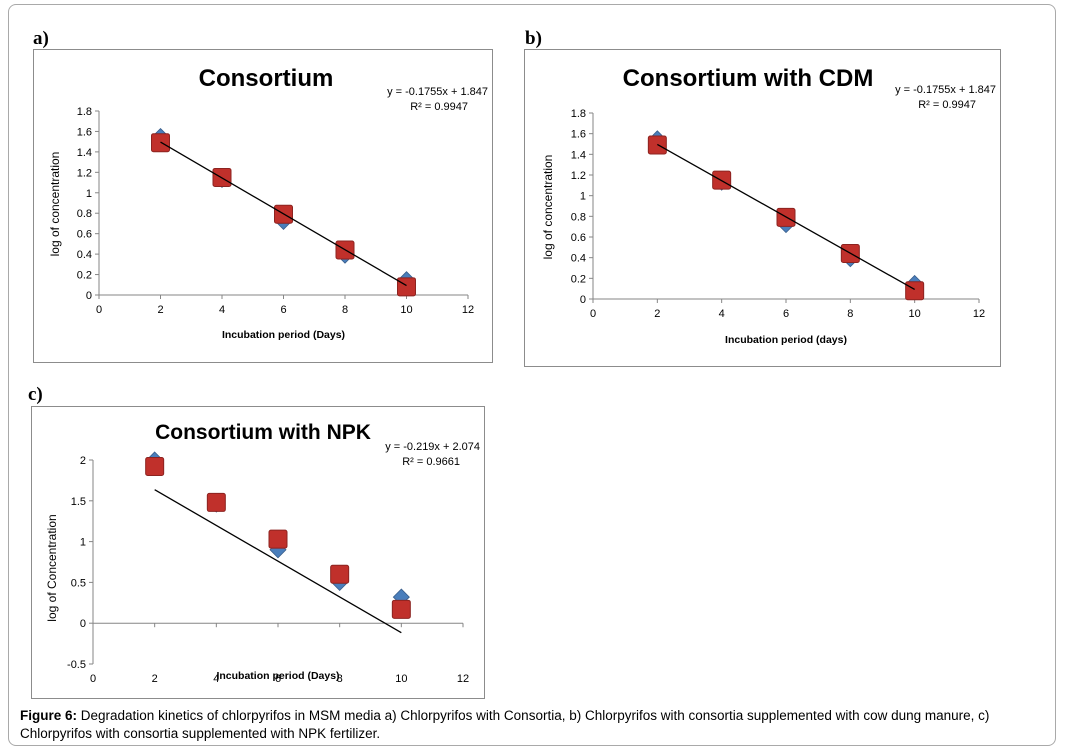 This screenshot has width=1065, height=754. I want to click on trendline-equation: y = -0.219x + 2.074, so click(432, 447).